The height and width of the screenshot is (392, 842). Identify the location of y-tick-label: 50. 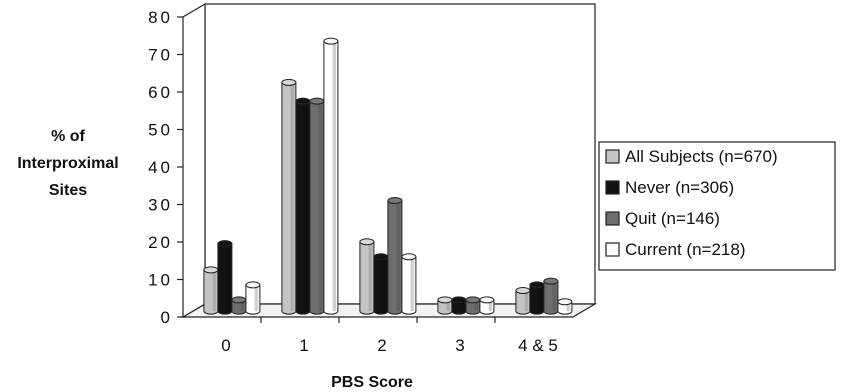
(160, 130).